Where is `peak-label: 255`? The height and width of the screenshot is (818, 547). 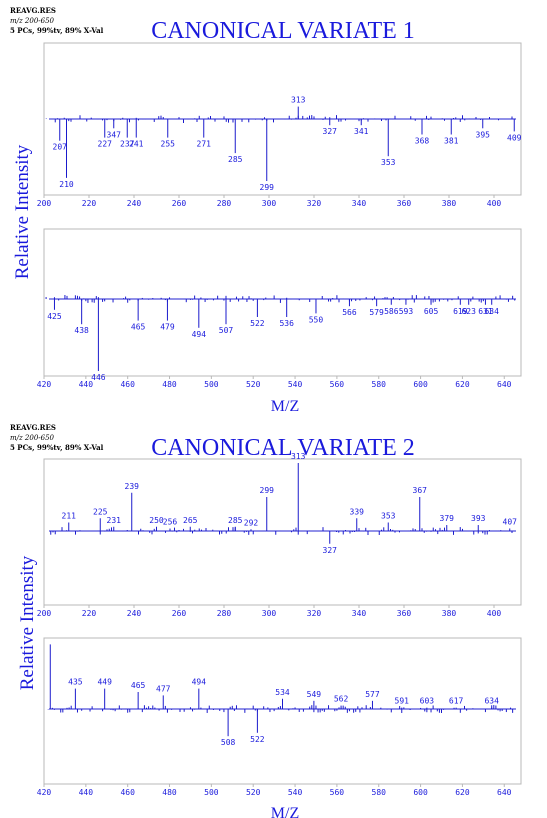
peak-label: 255 is located at coordinates (168, 144).